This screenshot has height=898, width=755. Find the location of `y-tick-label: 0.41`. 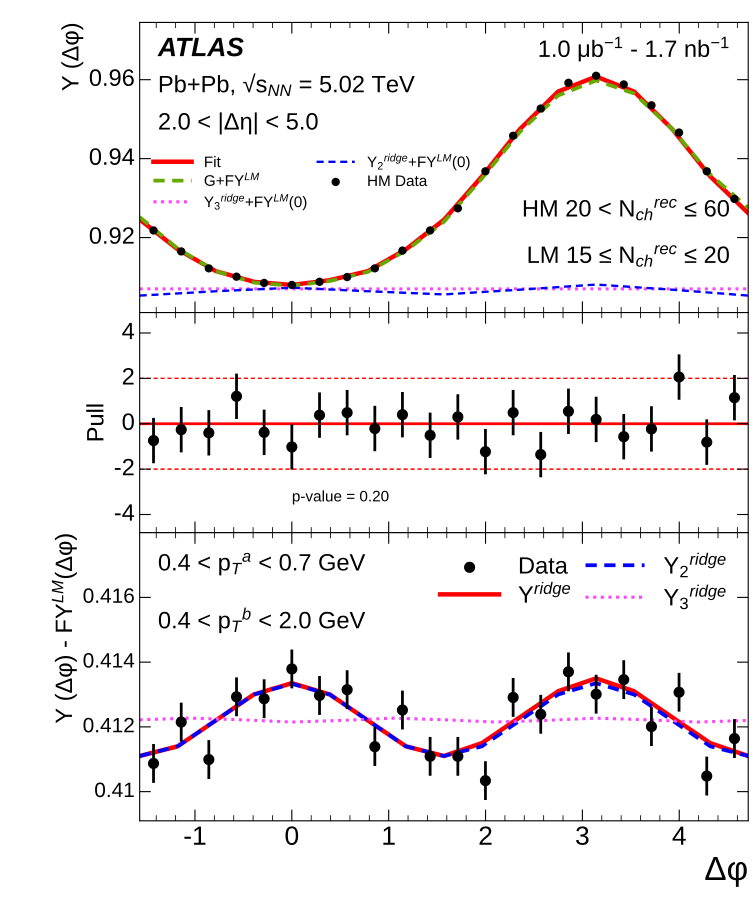

y-tick-label: 0.41 is located at coordinates (114, 790).